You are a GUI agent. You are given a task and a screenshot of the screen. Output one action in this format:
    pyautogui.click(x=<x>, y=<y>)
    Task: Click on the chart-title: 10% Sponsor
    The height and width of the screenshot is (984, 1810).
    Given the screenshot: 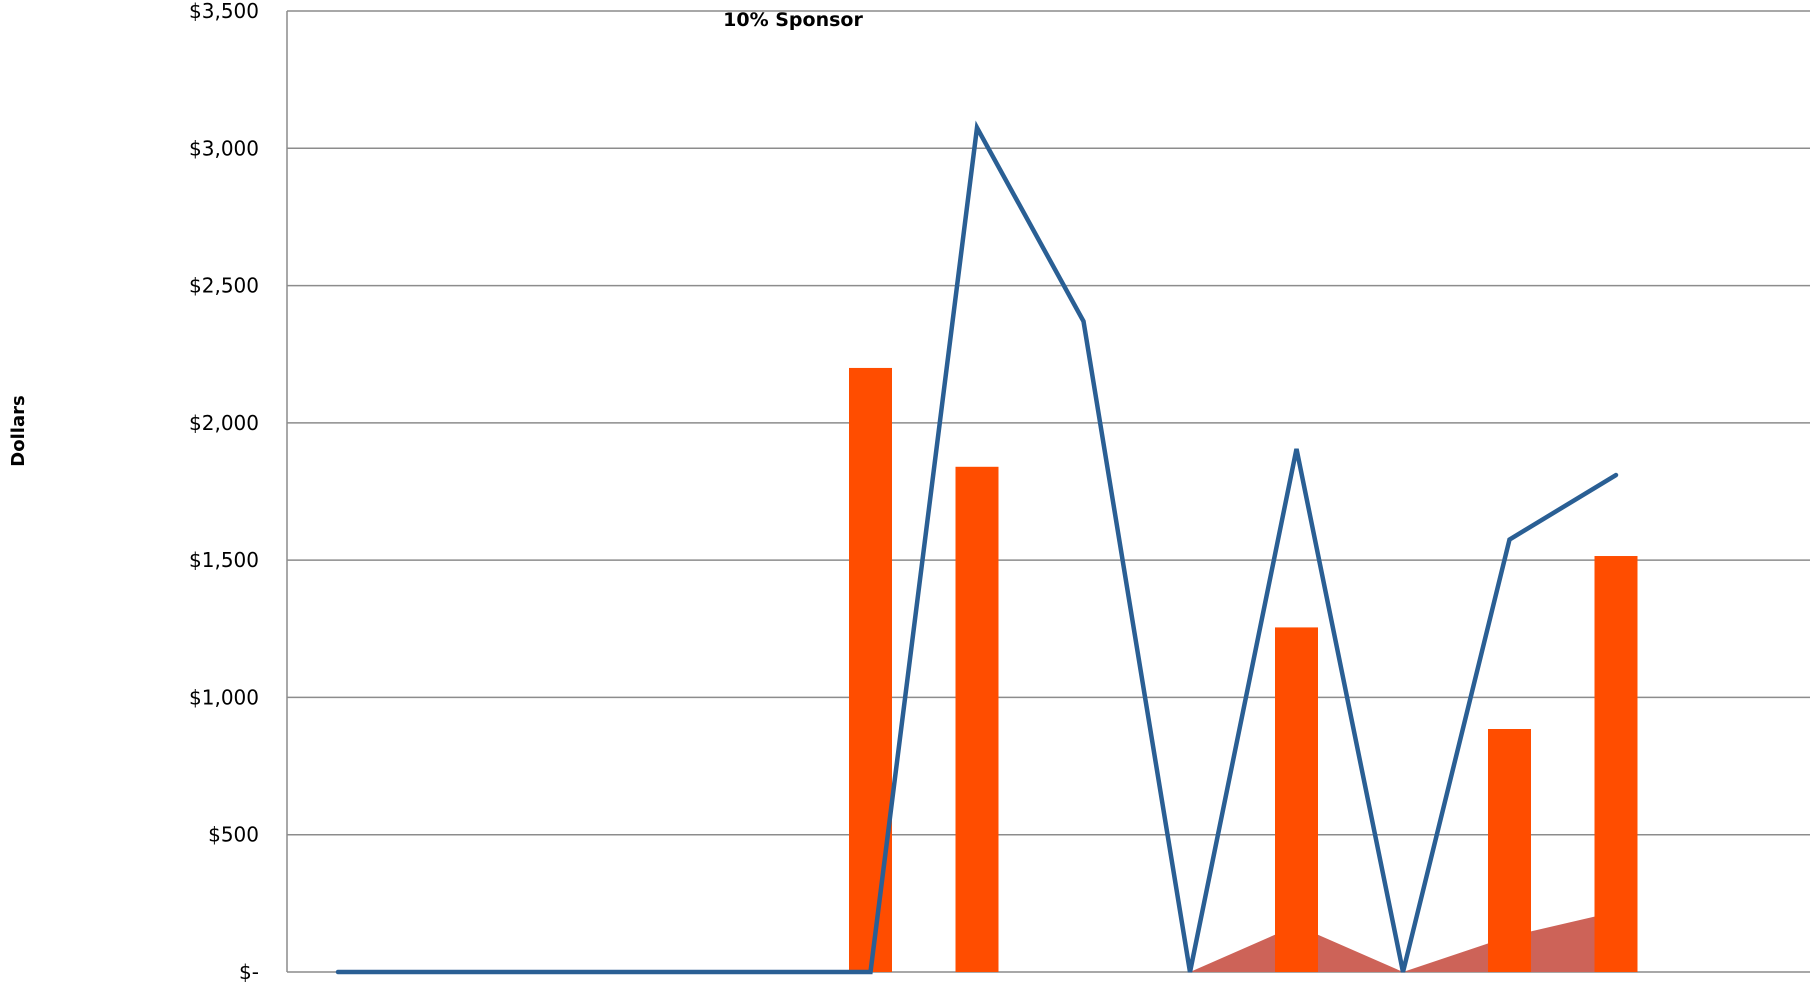 What is the action you would take?
    pyautogui.click(x=793, y=20)
    